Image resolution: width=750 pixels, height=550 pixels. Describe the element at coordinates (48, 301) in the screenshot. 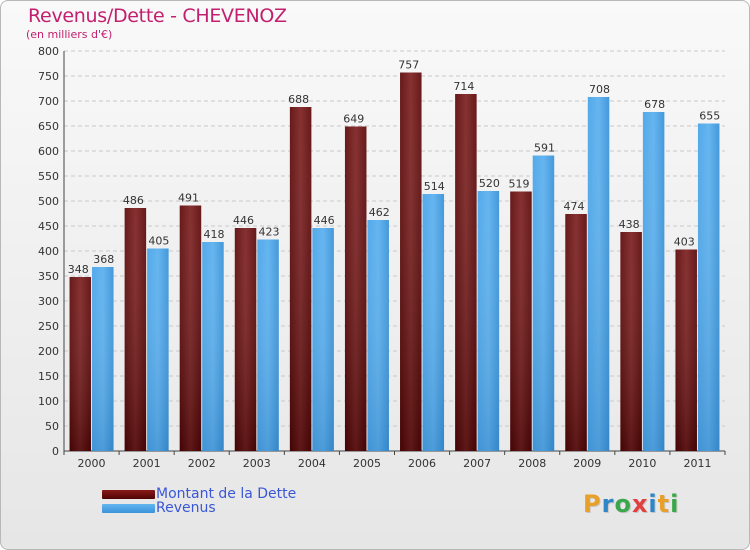

I see `y-tick-label: 300` at that location.